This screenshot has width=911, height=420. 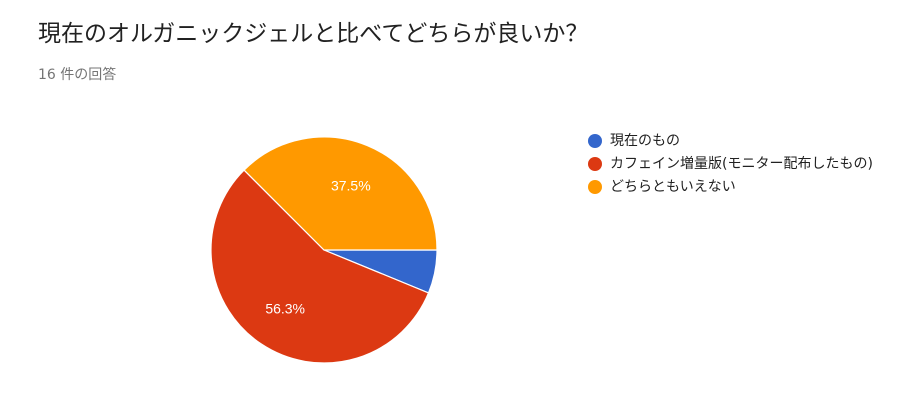 What do you see at coordinates (673, 187) in the screenshot?
I see `legend-label-neither: どちらともいえない` at bounding box center [673, 187].